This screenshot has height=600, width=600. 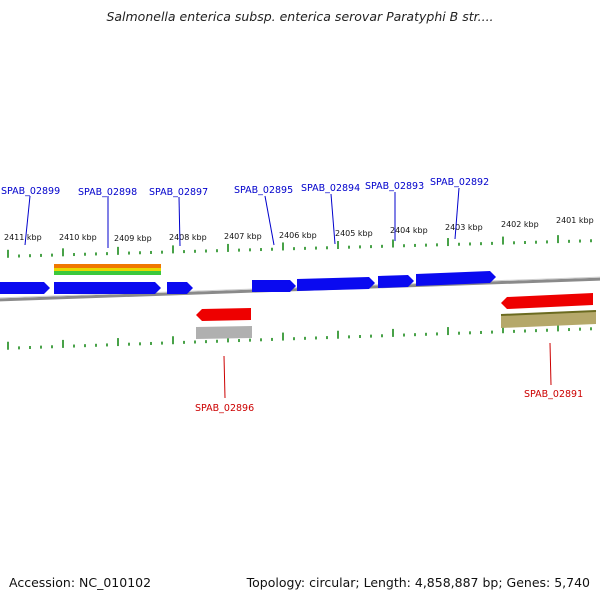 I want to click on gene-label: SPAB_02893, so click(x=394, y=186).